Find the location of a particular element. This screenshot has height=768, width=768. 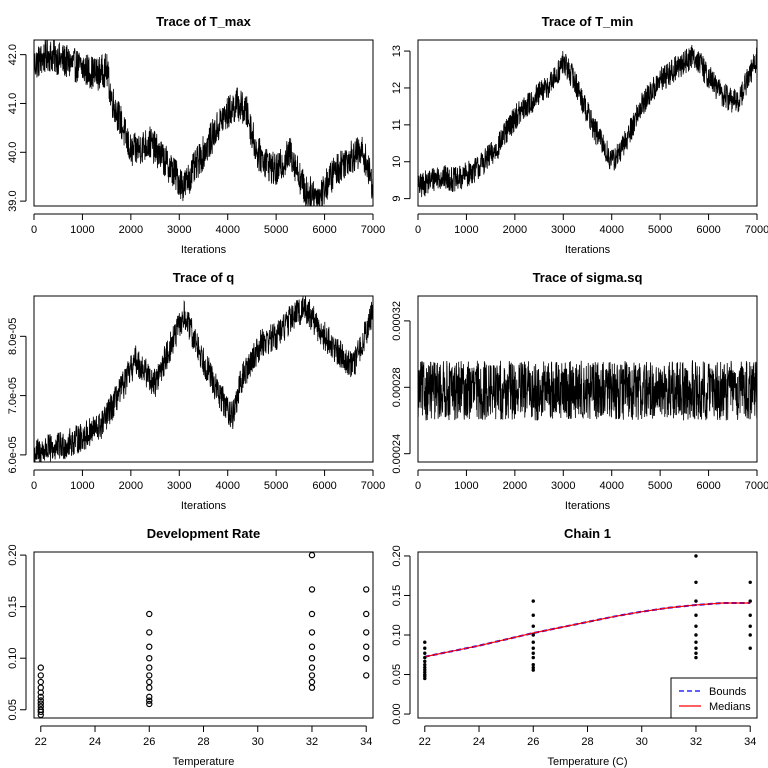

y-tick-label: 42.0 is located at coordinates (13, 54).